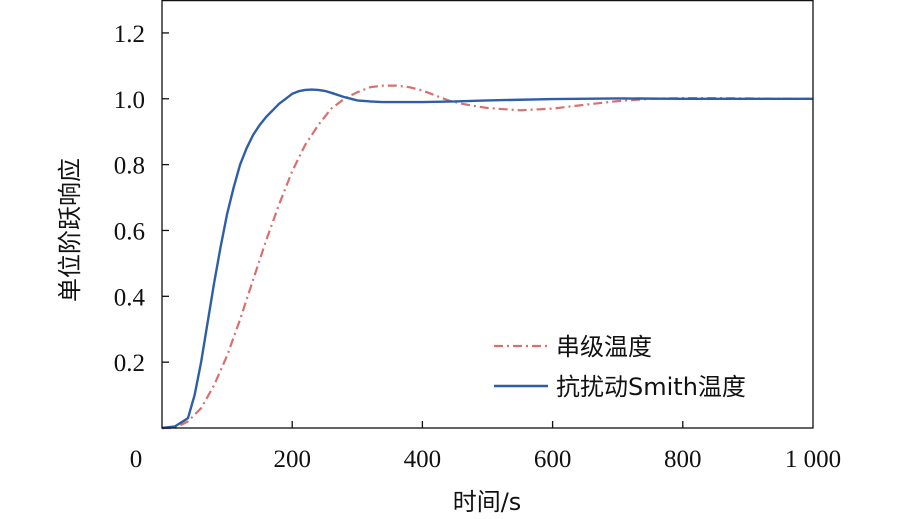 This screenshot has width=900, height=519. What do you see at coordinates (129, 363) in the screenshot?
I see `y-tick-label: 0.2` at bounding box center [129, 363].